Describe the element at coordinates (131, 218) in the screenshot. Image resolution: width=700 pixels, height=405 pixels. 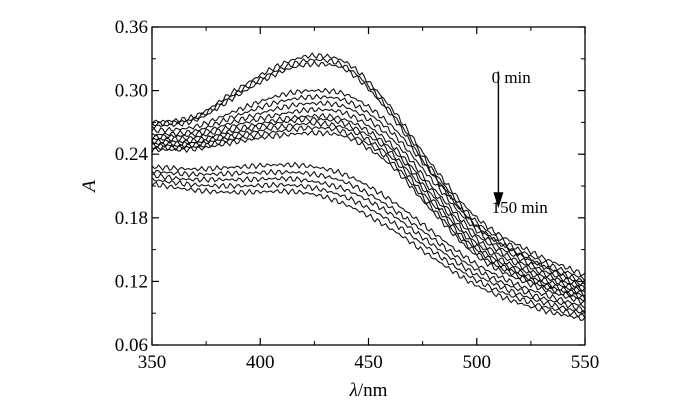
I see `y-tick-label: 0.18` at that location.